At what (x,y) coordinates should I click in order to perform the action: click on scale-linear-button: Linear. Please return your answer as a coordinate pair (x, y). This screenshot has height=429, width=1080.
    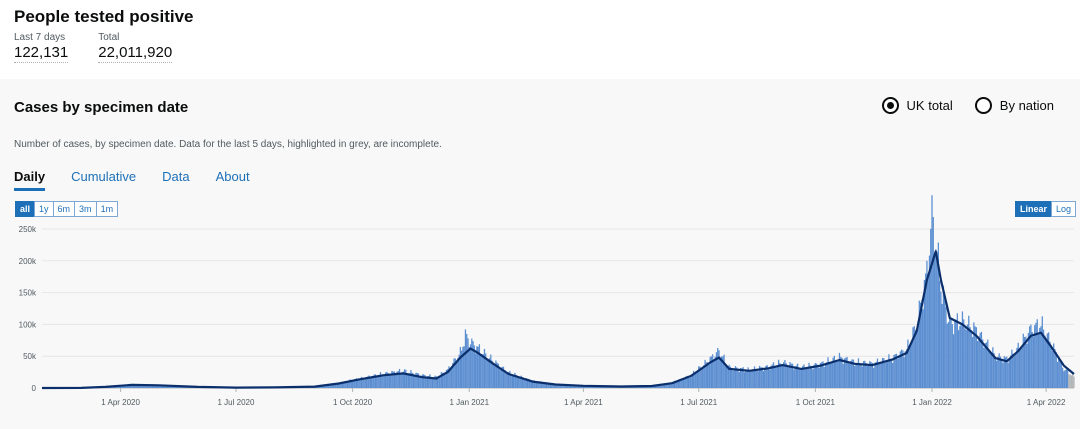
    Looking at the image, I should click on (1033, 209).